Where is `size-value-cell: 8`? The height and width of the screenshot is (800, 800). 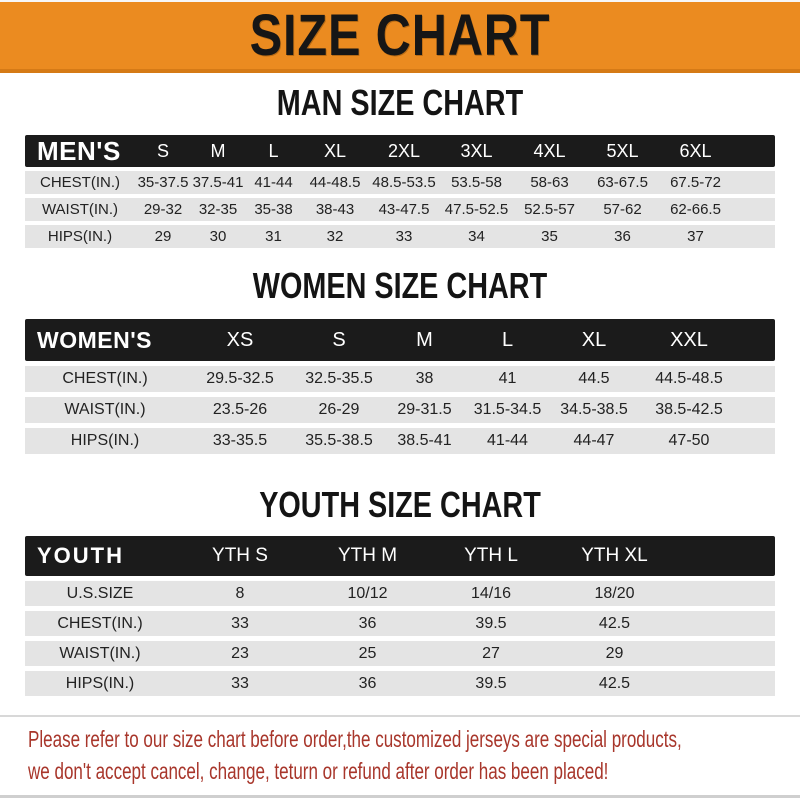
size-value-cell: 8 is located at coordinates (240, 593).